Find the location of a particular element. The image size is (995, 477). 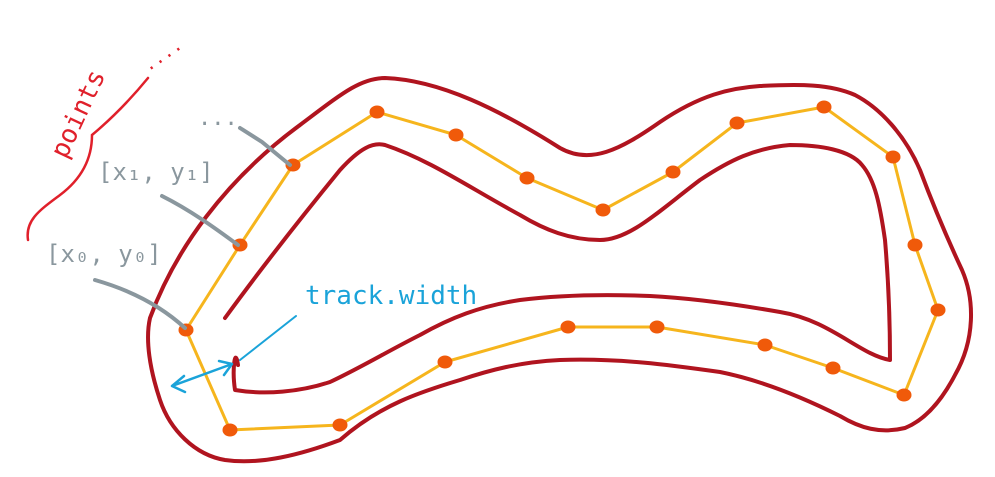

leader-line-point1 is located at coordinates (200, 220).